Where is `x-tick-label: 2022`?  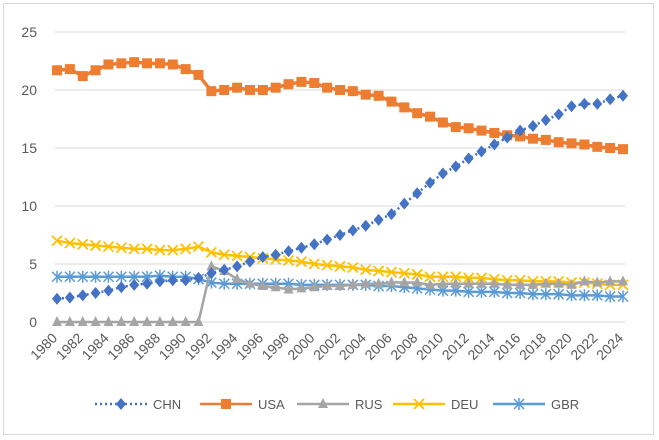 x-tick-label: 2022 is located at coordinates (583, 345).